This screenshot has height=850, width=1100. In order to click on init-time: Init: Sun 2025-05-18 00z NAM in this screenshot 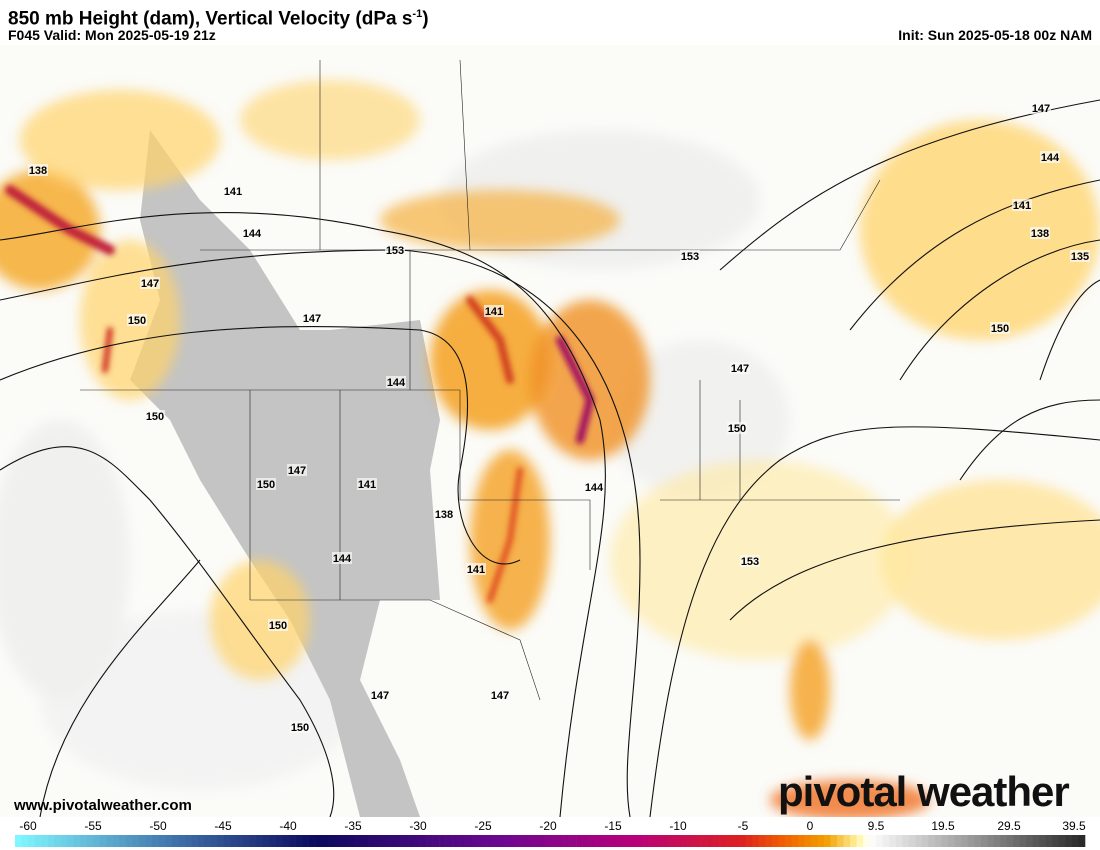, I will do `click(995, 35)`.